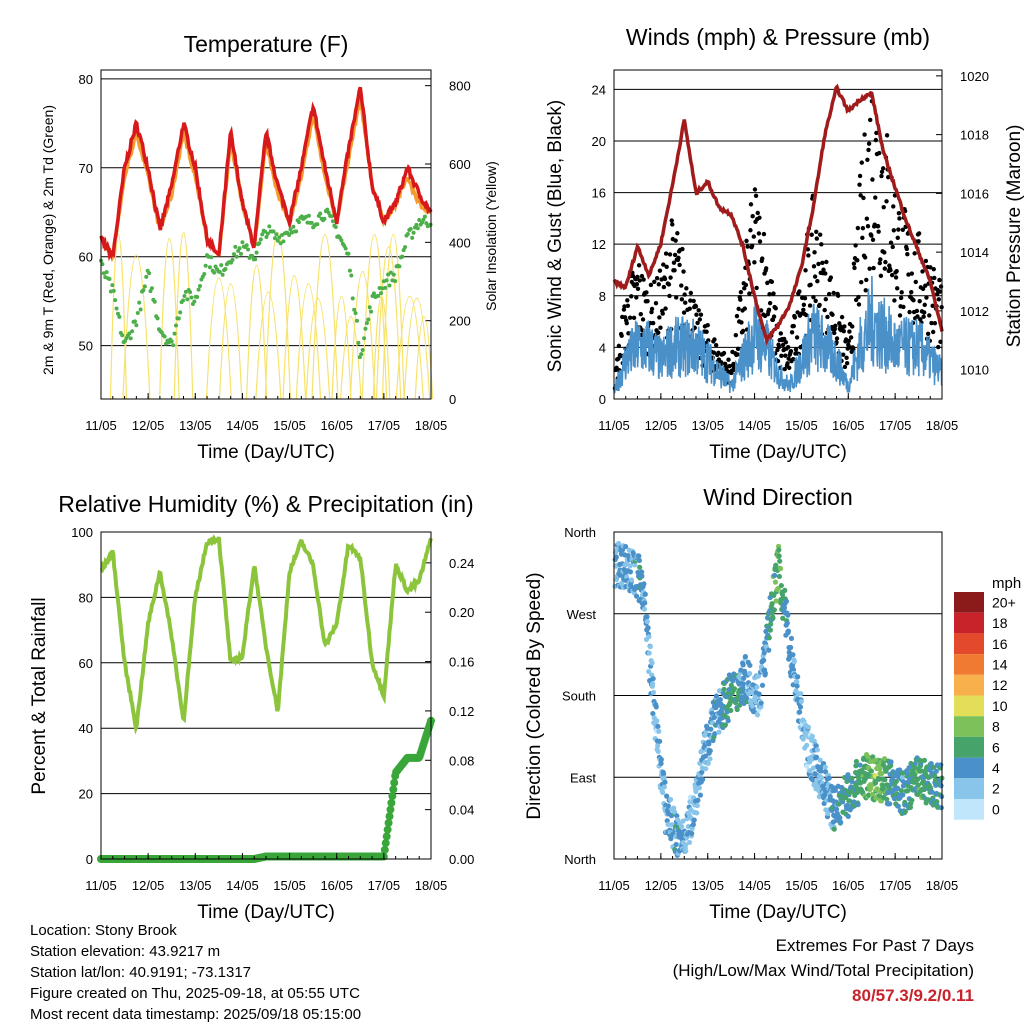 This screenshot has width=1024, height=1025. I want to click on direction-ytick-label: North, so click(580, 532).